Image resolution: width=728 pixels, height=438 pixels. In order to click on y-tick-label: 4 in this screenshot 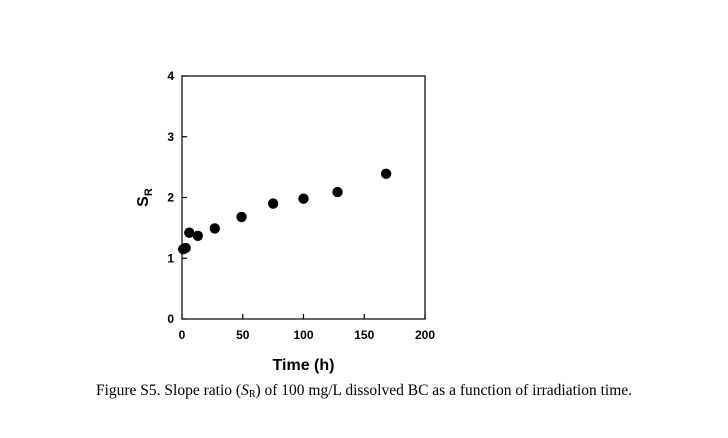, I will do `click(170, 76)`.